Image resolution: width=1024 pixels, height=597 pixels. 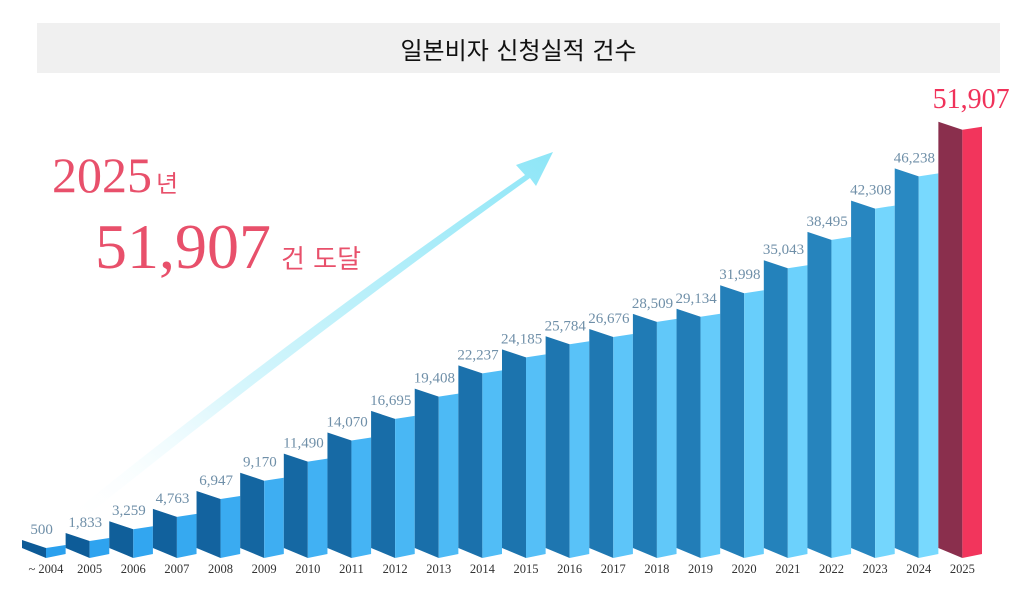 What do you see at coordinates (438, 569) in the screenshot?
I see `year-label: 2013` at bounding box center [438, 569].